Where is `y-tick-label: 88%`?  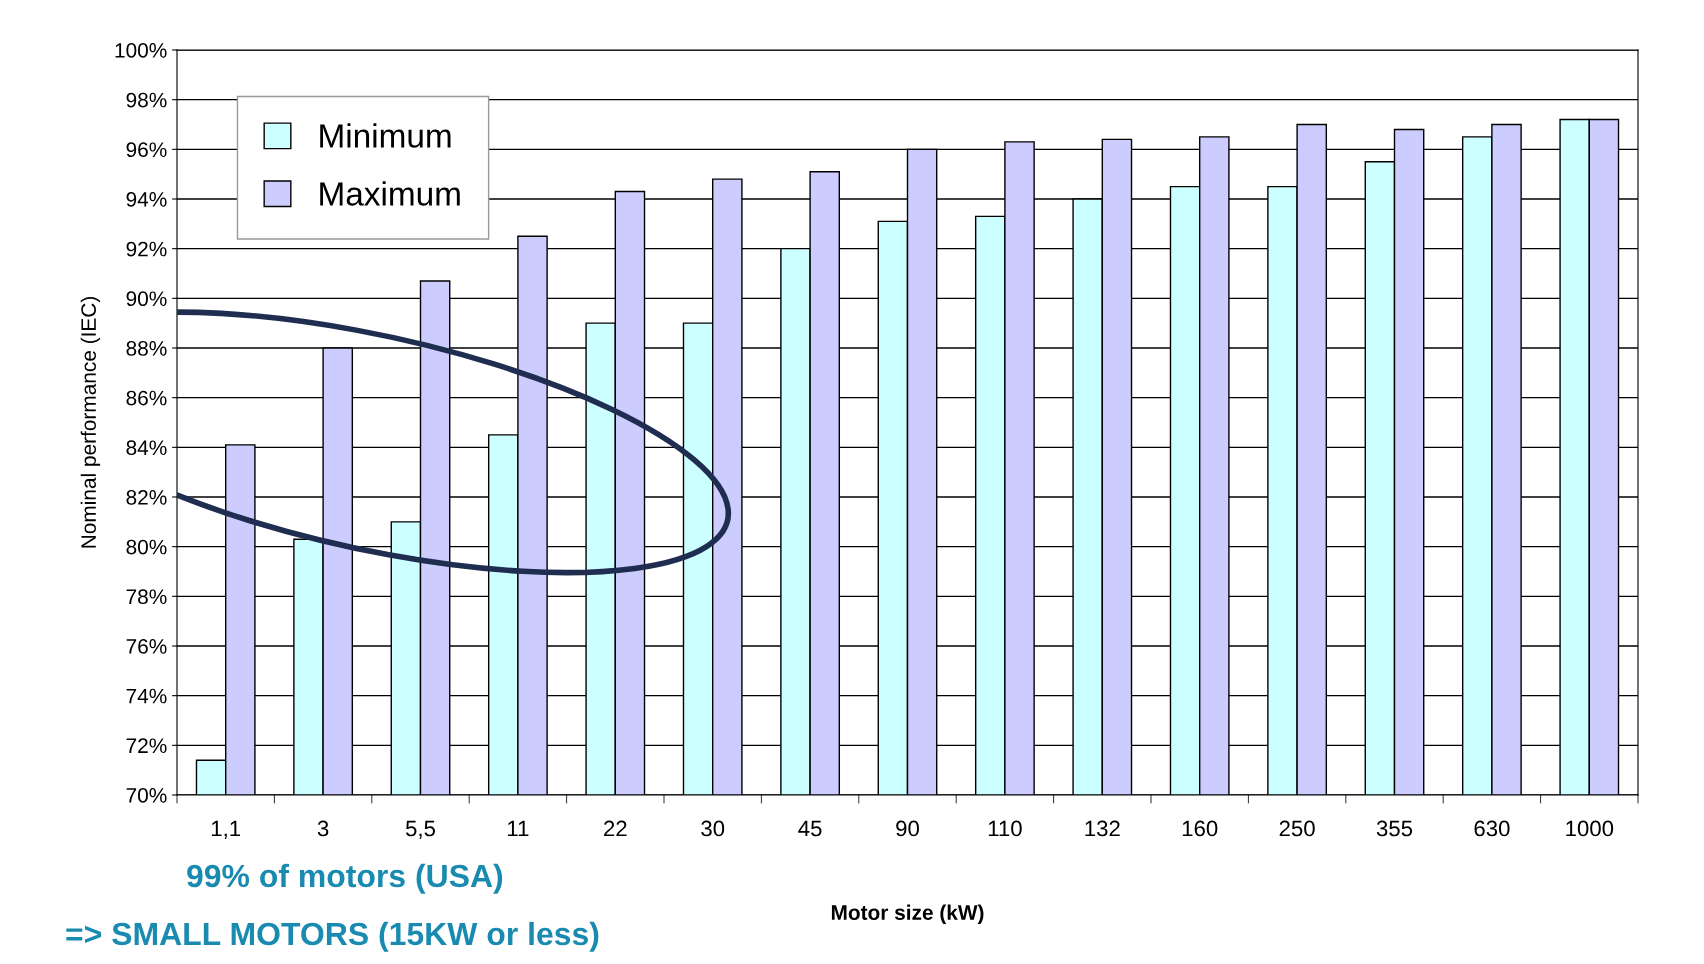 y-tick-label: 88% is located at coordinates (146, 348).